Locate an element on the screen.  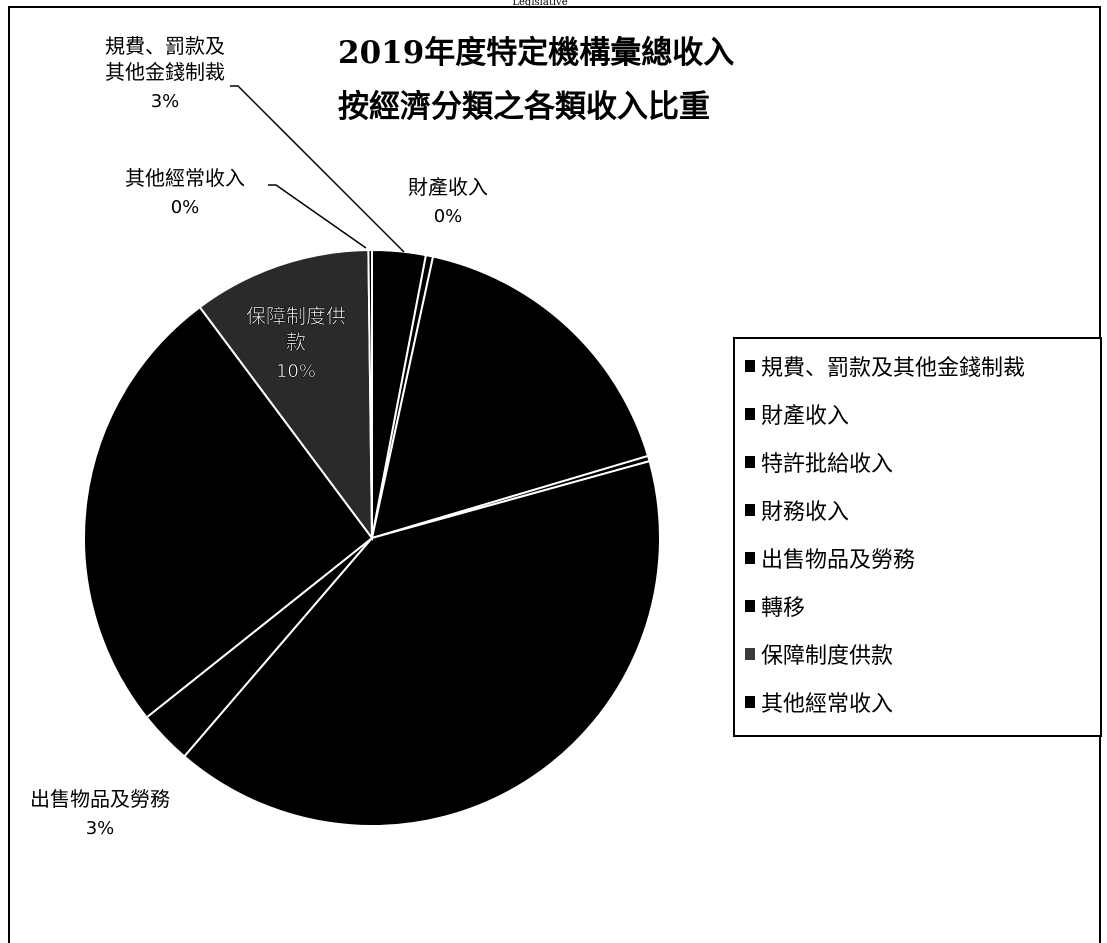
legend-label: 轉移 is located at coordinates (783, 608).